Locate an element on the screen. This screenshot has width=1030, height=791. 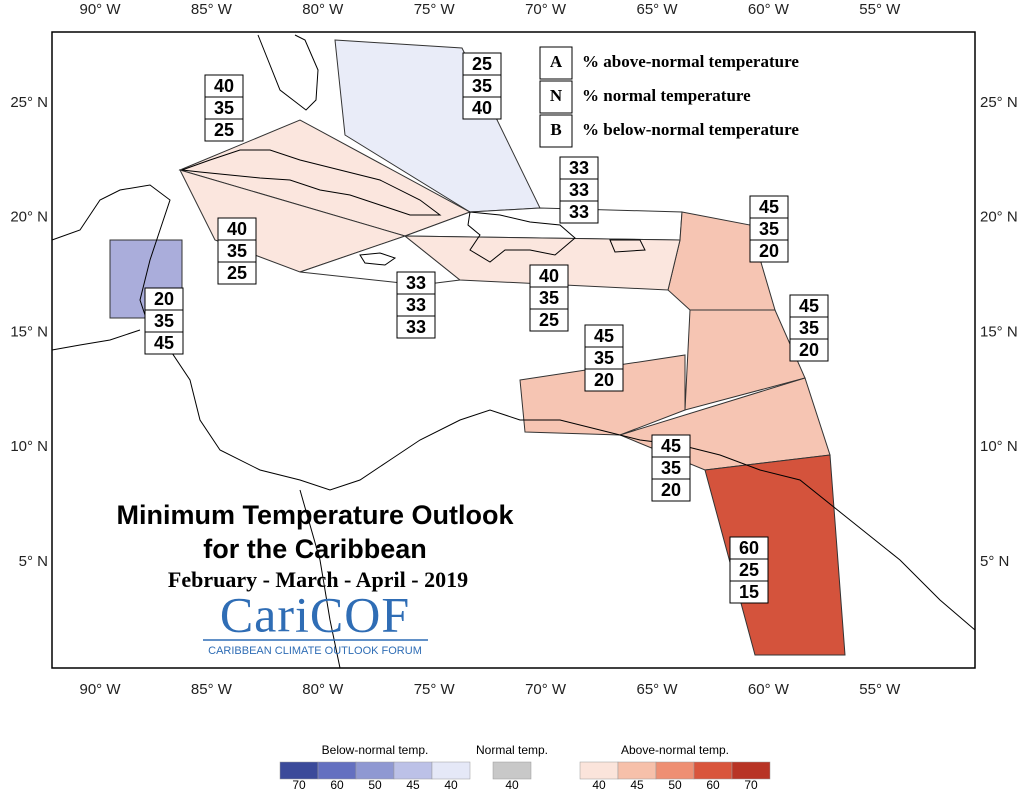
legend-title: Above-normal temp. is located at coordinates (675, 750).